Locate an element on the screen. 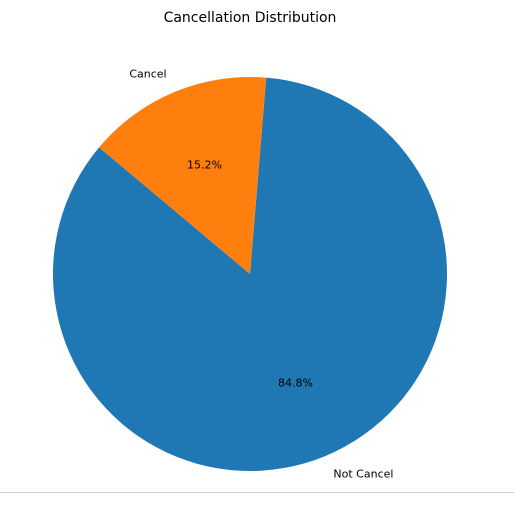 This screenshot has width=514, height=506. pie-pct-label: 84.8% is located at coordinates (295, 383).